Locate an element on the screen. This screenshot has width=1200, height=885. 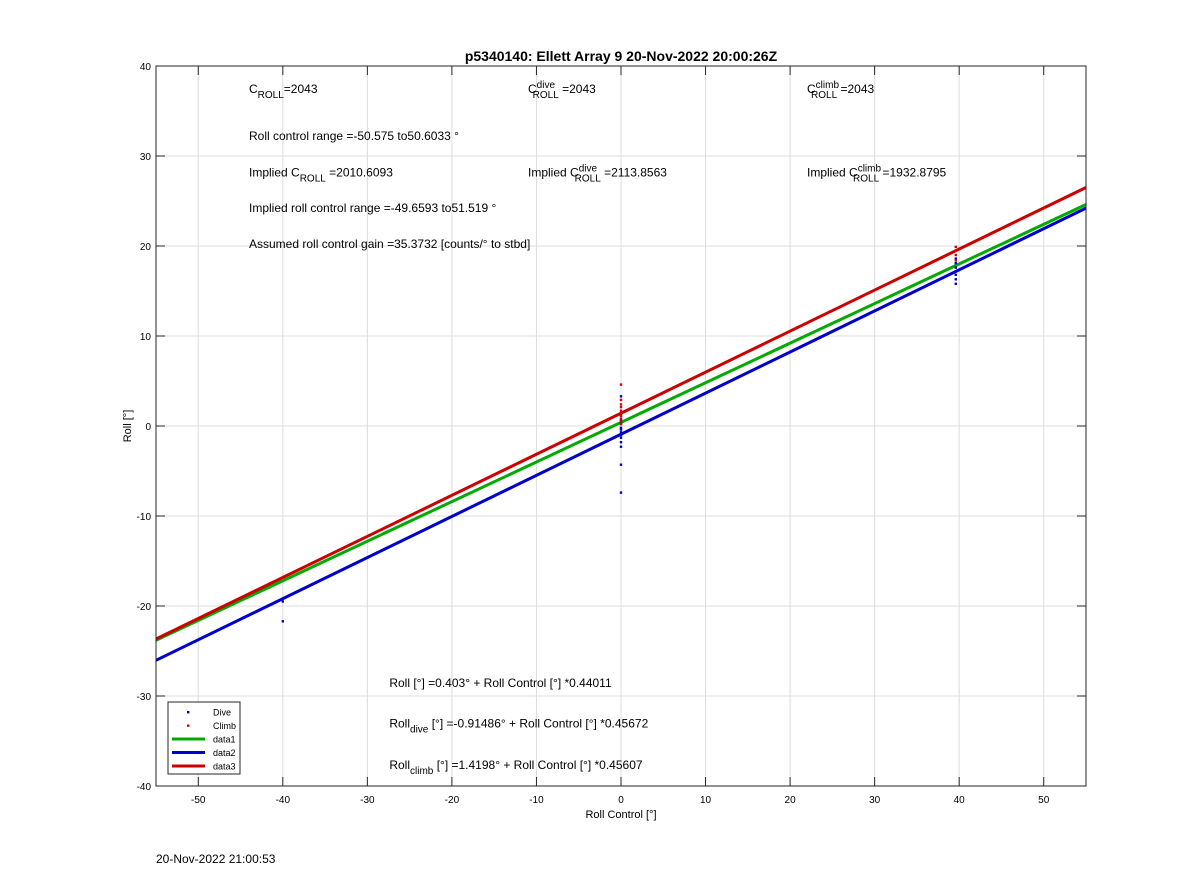
y-tick-label: -10 is located at coordinates (144, 517).